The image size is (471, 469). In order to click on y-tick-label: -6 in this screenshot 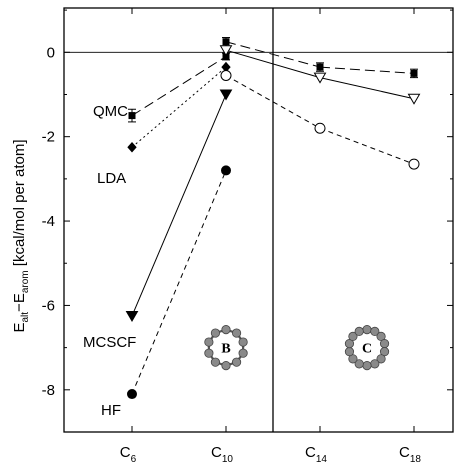, I will do `click(48, 305)`.